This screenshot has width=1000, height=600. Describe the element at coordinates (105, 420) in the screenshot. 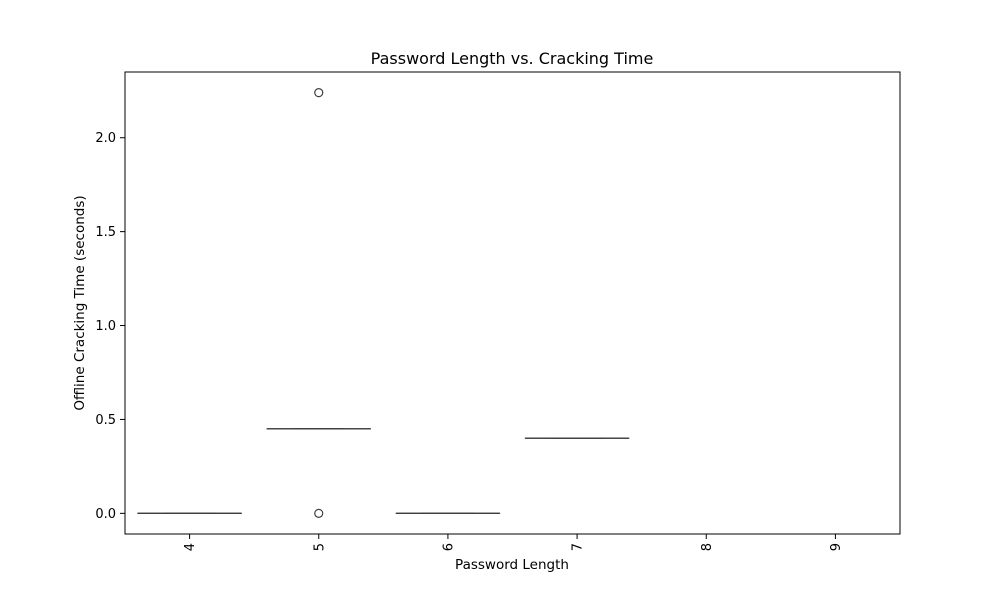

I see `y-tick-label: 0.5` at that location.